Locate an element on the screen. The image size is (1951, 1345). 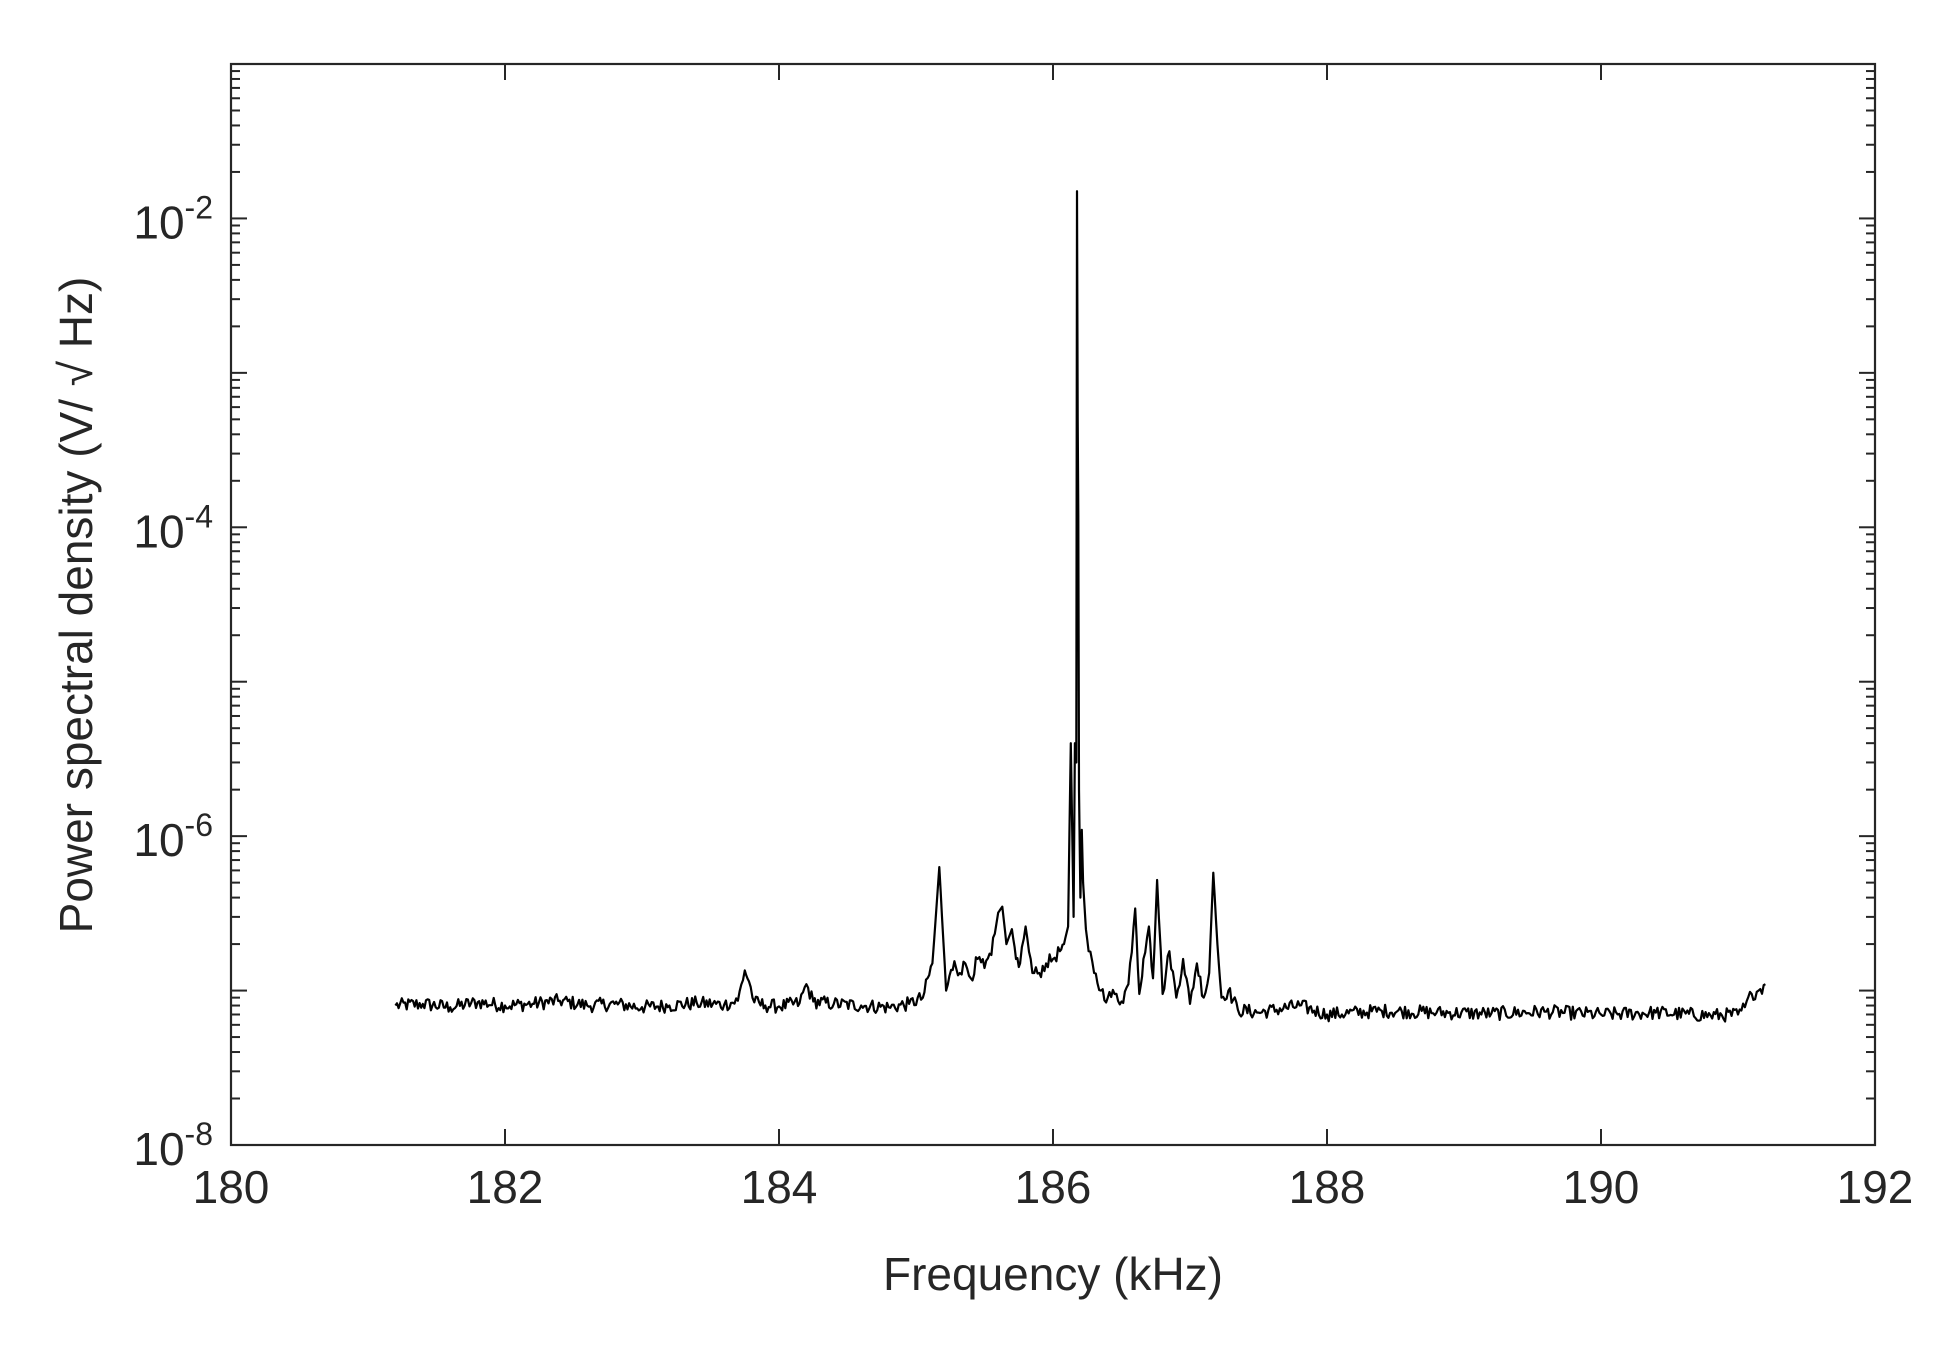
x-tick-label: 192 is located at coordinates (1875, 1187).